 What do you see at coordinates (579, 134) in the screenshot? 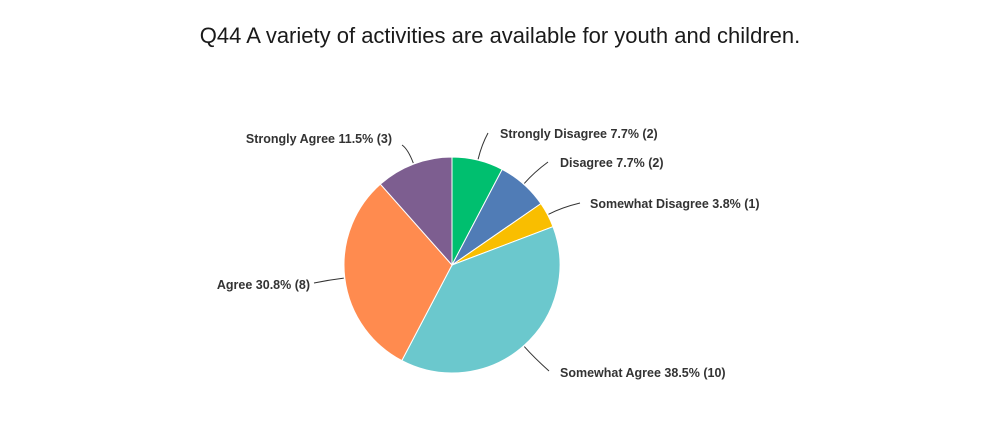
I see `slice-label: Strongly Disagree 7.7% (2)` at bounding box center [579, 134].